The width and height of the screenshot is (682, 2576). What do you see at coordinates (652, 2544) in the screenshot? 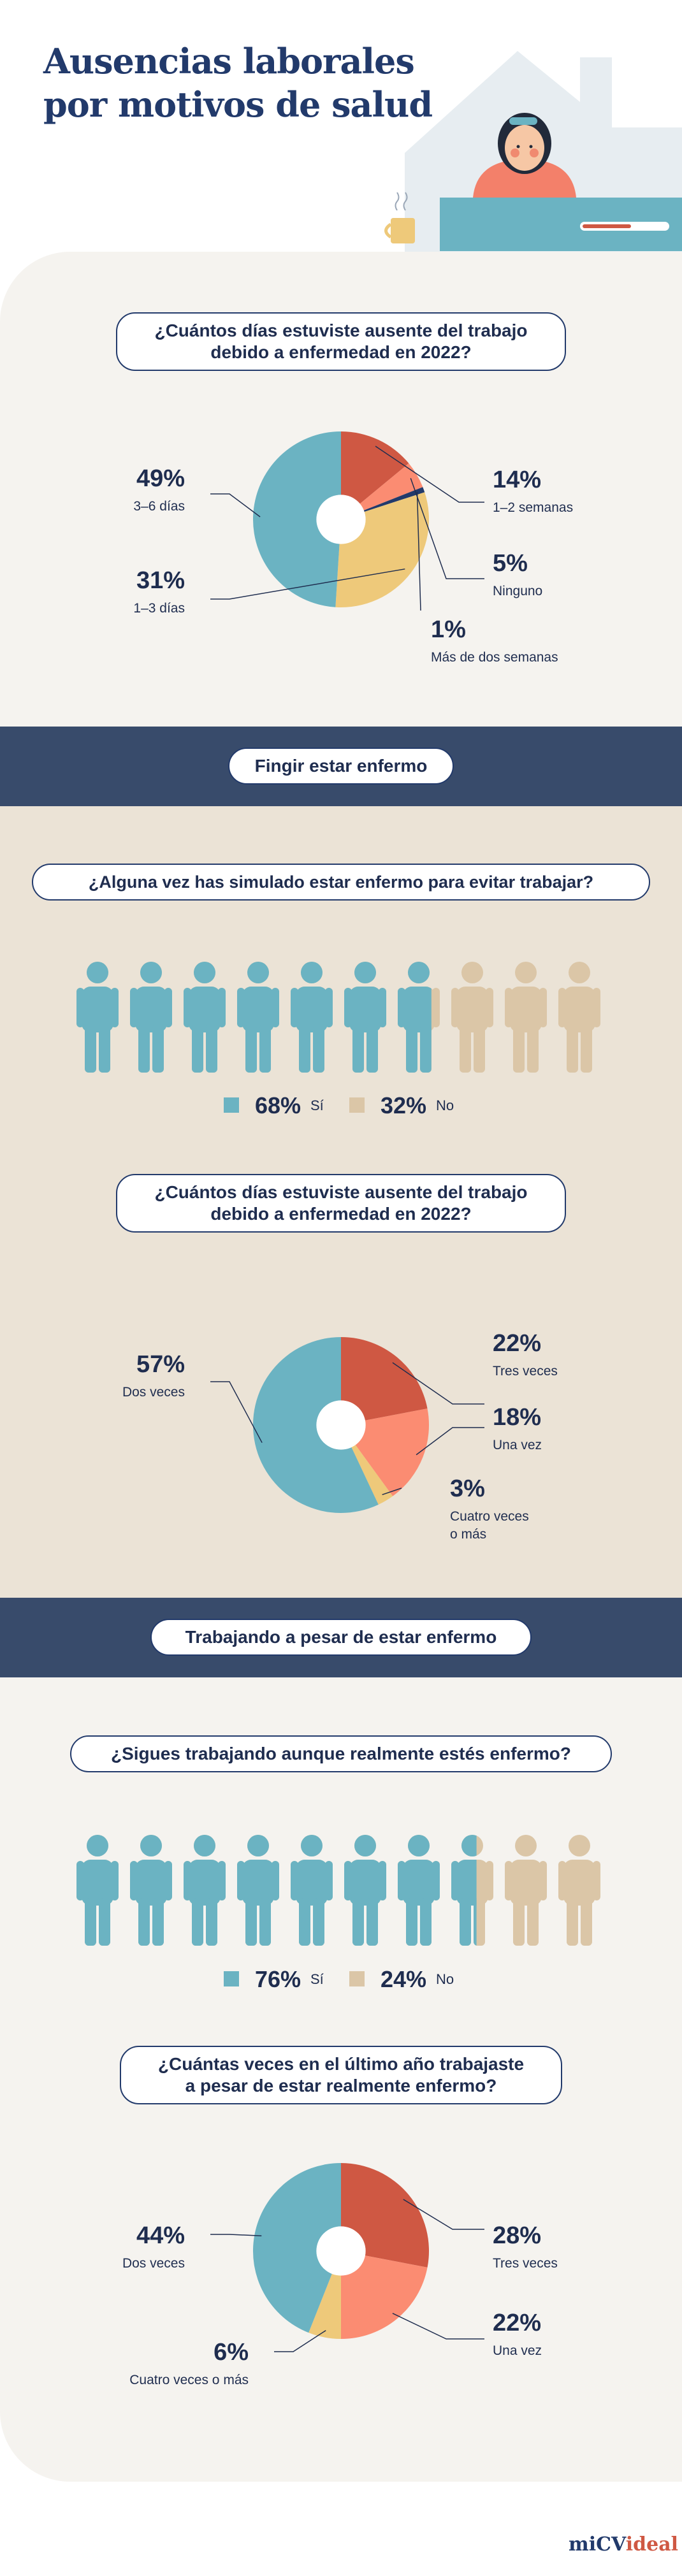
I see `brand-part-3: ideal` at bounding box center [652, 2544].